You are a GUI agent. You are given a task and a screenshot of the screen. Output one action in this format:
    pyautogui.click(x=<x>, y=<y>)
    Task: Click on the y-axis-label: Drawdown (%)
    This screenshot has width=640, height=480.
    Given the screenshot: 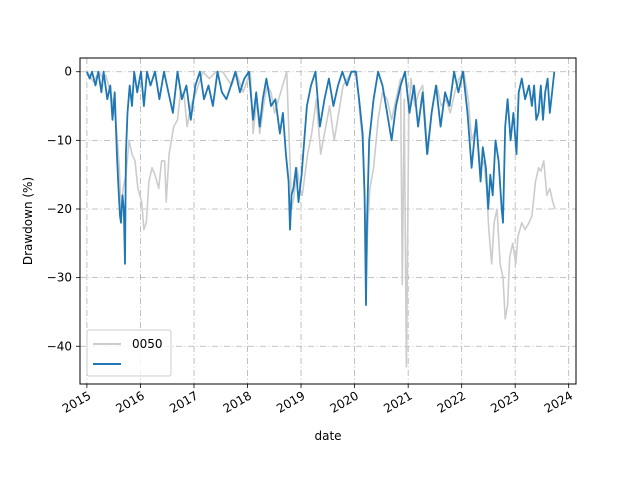 What is the action you would take?
    pyautogui.click(x=28, y=221)
    